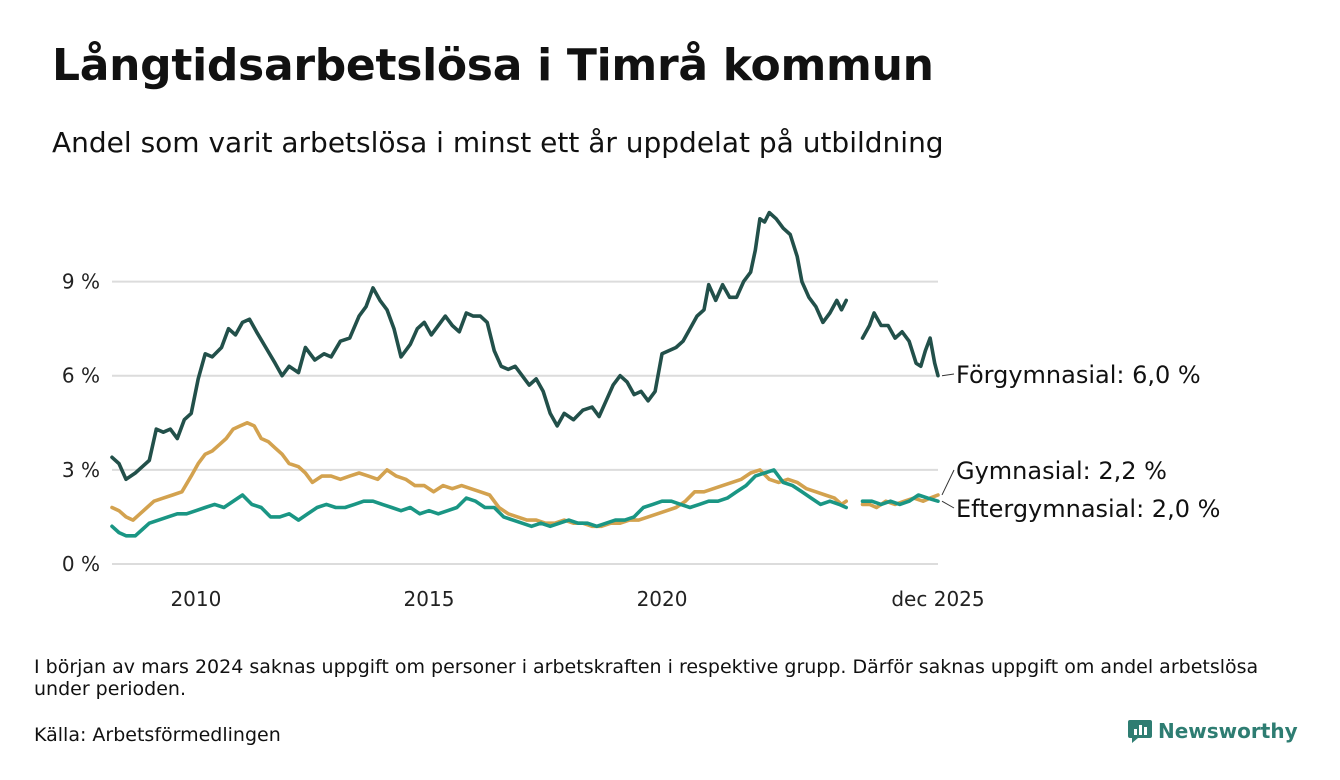  What do you see at coordinates (81, 470) in the screenshot?
I see `y-tick-label: 3 %` at bounding box center [81, 470].